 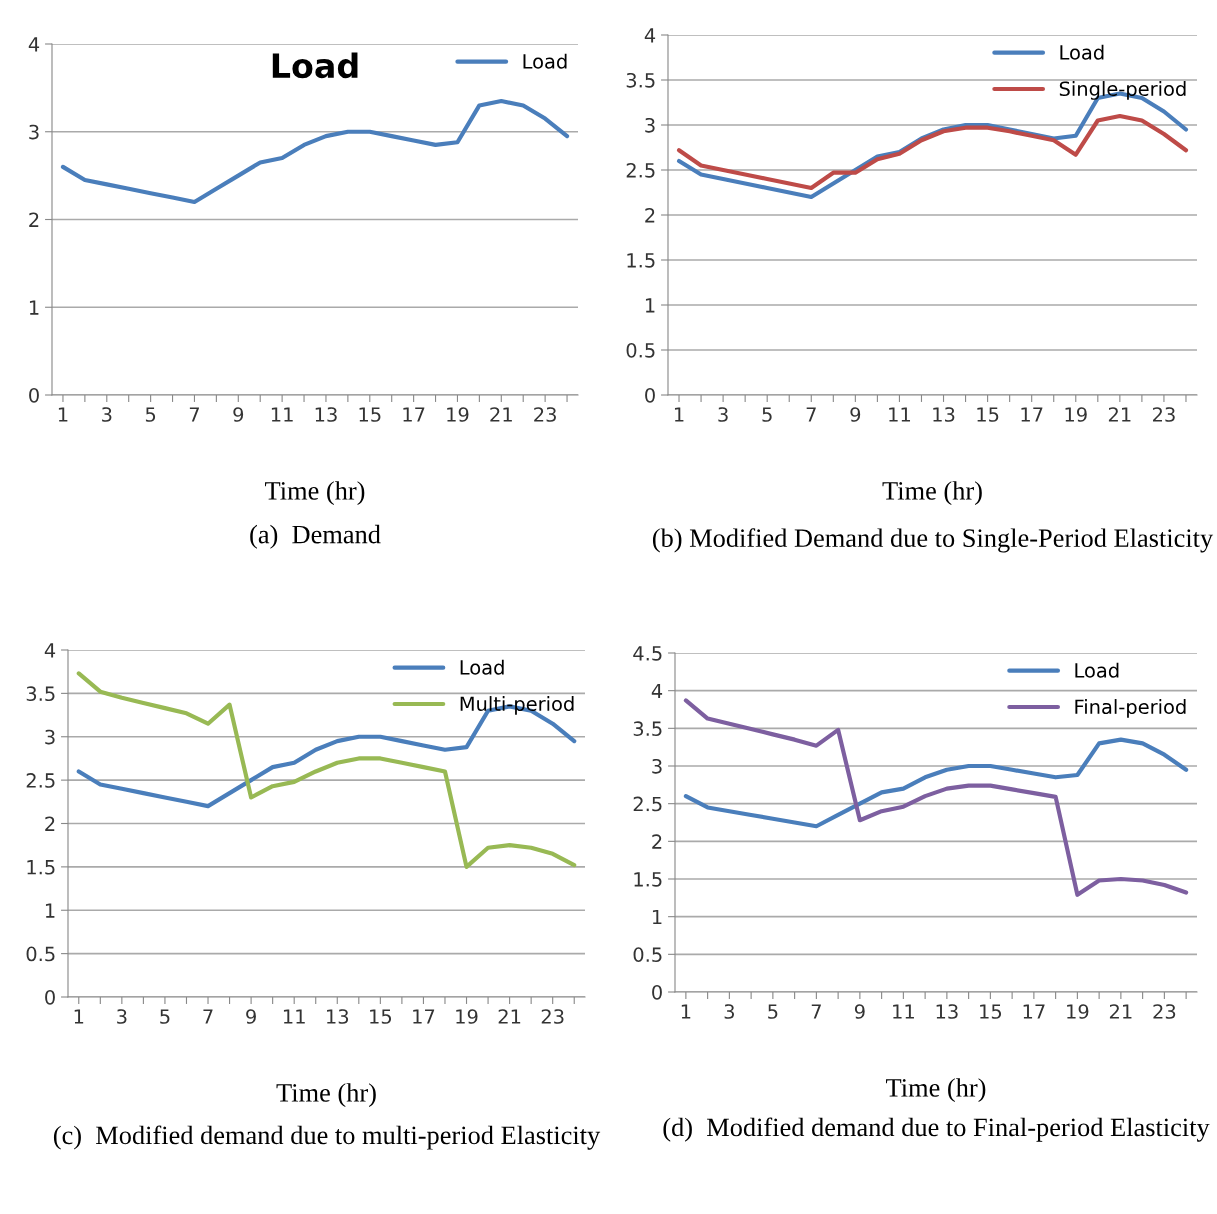 What do you see at coordinates (936, 1129) in the screenshot?
I see `text: (d) Modified demand due to Final-period Elasticity` at bounding box center [936, 1129].